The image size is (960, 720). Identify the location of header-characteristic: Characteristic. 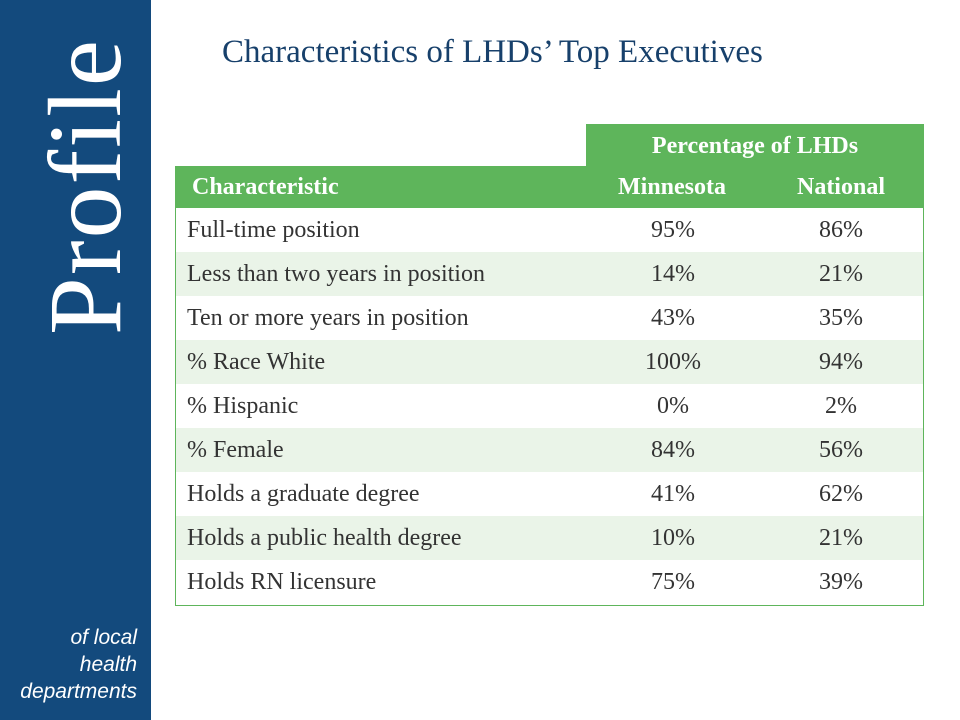
(265, 186).